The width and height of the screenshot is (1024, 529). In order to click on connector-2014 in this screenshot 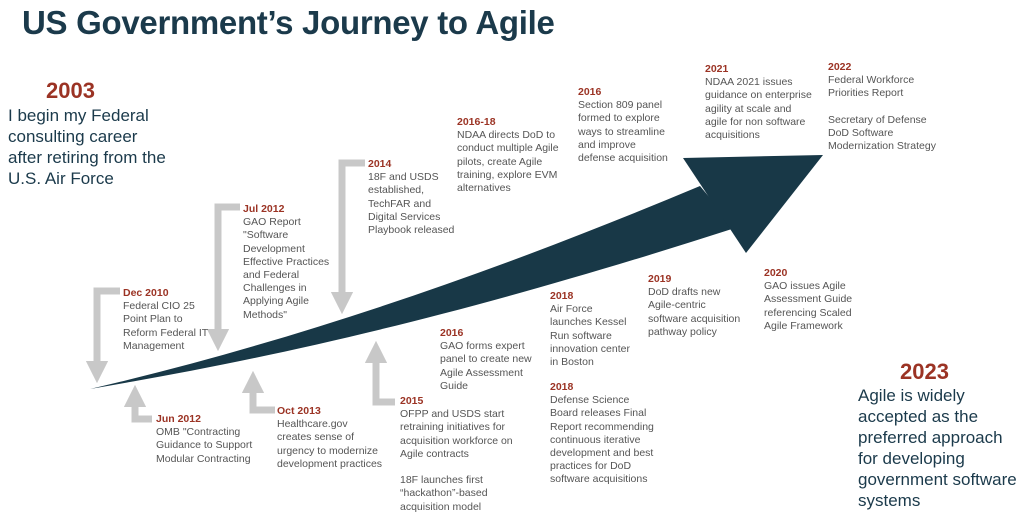, I will do `click(347, 237)`.